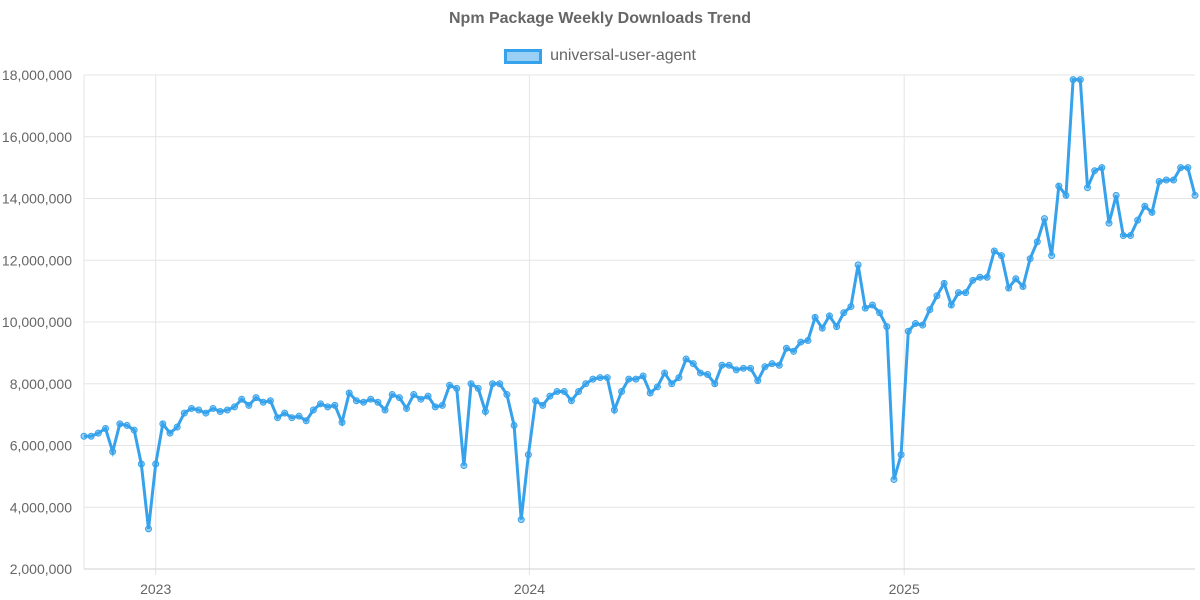 The width and height of the screenshot is (1200, 600). What do you see at coordinates (529, 589) in the screenshot?
I see `x-tick-label: 2024` at bounding box center [529, 589].